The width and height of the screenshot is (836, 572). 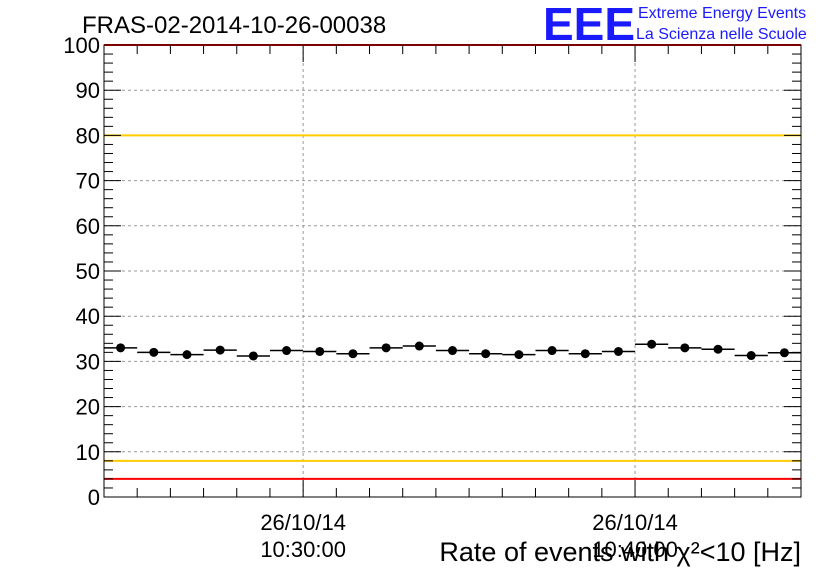 What do you see at coordinates (721, 34) in the screenshot?
I see `logo-line-2: La Scienza nelle Scuole` at bounding box center [721, 34].